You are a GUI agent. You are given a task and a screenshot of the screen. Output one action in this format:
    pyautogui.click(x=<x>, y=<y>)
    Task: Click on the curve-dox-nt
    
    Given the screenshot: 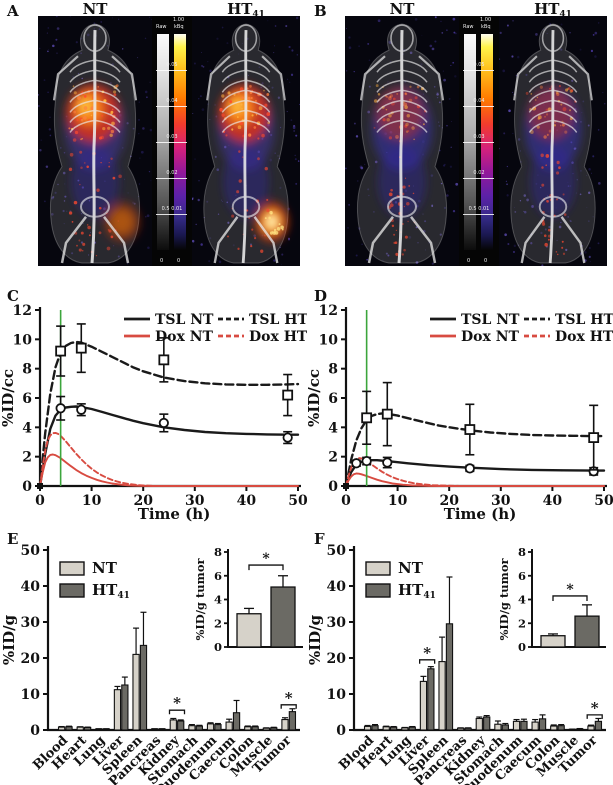 What is the action you would take?
    pyautogui.click(x=475, y=479)
    